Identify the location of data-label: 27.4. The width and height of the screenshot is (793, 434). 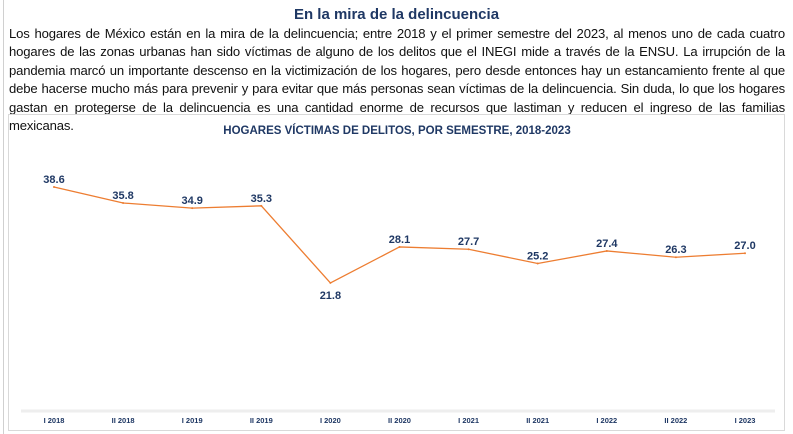
(607, 244).